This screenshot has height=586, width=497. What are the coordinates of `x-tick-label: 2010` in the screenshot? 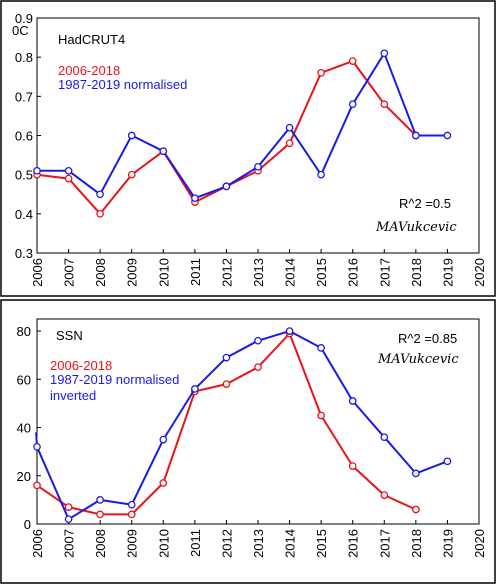 It's located at (163, 272).